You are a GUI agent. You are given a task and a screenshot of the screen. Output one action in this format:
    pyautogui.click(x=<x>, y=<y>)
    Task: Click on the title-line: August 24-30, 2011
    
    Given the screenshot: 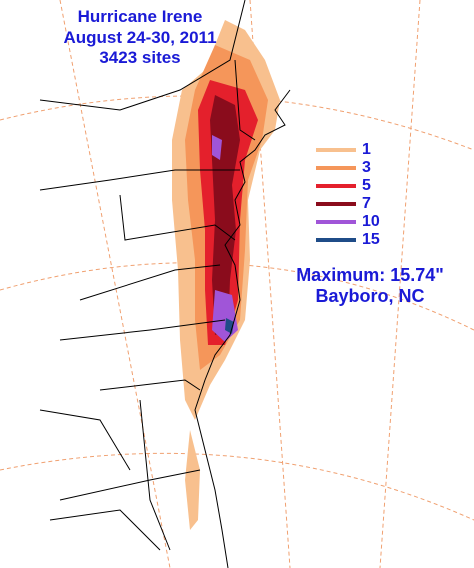 What is the action you would take?
    pyautogui.click(x=139, y=37)
    